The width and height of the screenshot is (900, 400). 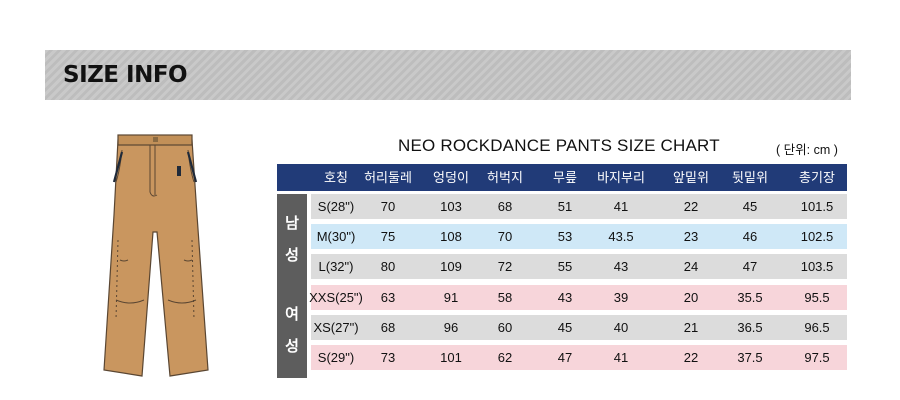 I want to click on value-cell: 37.5, so click(x=750, y=357).